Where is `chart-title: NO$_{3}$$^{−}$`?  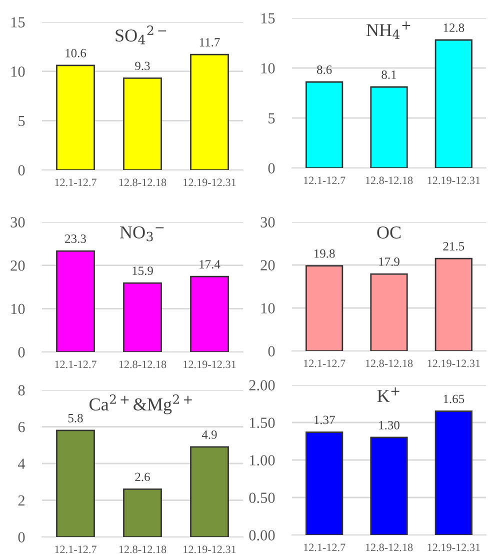
chart-title: NO$_{3}$$^{−}$ is located at coordinates (142, 234).